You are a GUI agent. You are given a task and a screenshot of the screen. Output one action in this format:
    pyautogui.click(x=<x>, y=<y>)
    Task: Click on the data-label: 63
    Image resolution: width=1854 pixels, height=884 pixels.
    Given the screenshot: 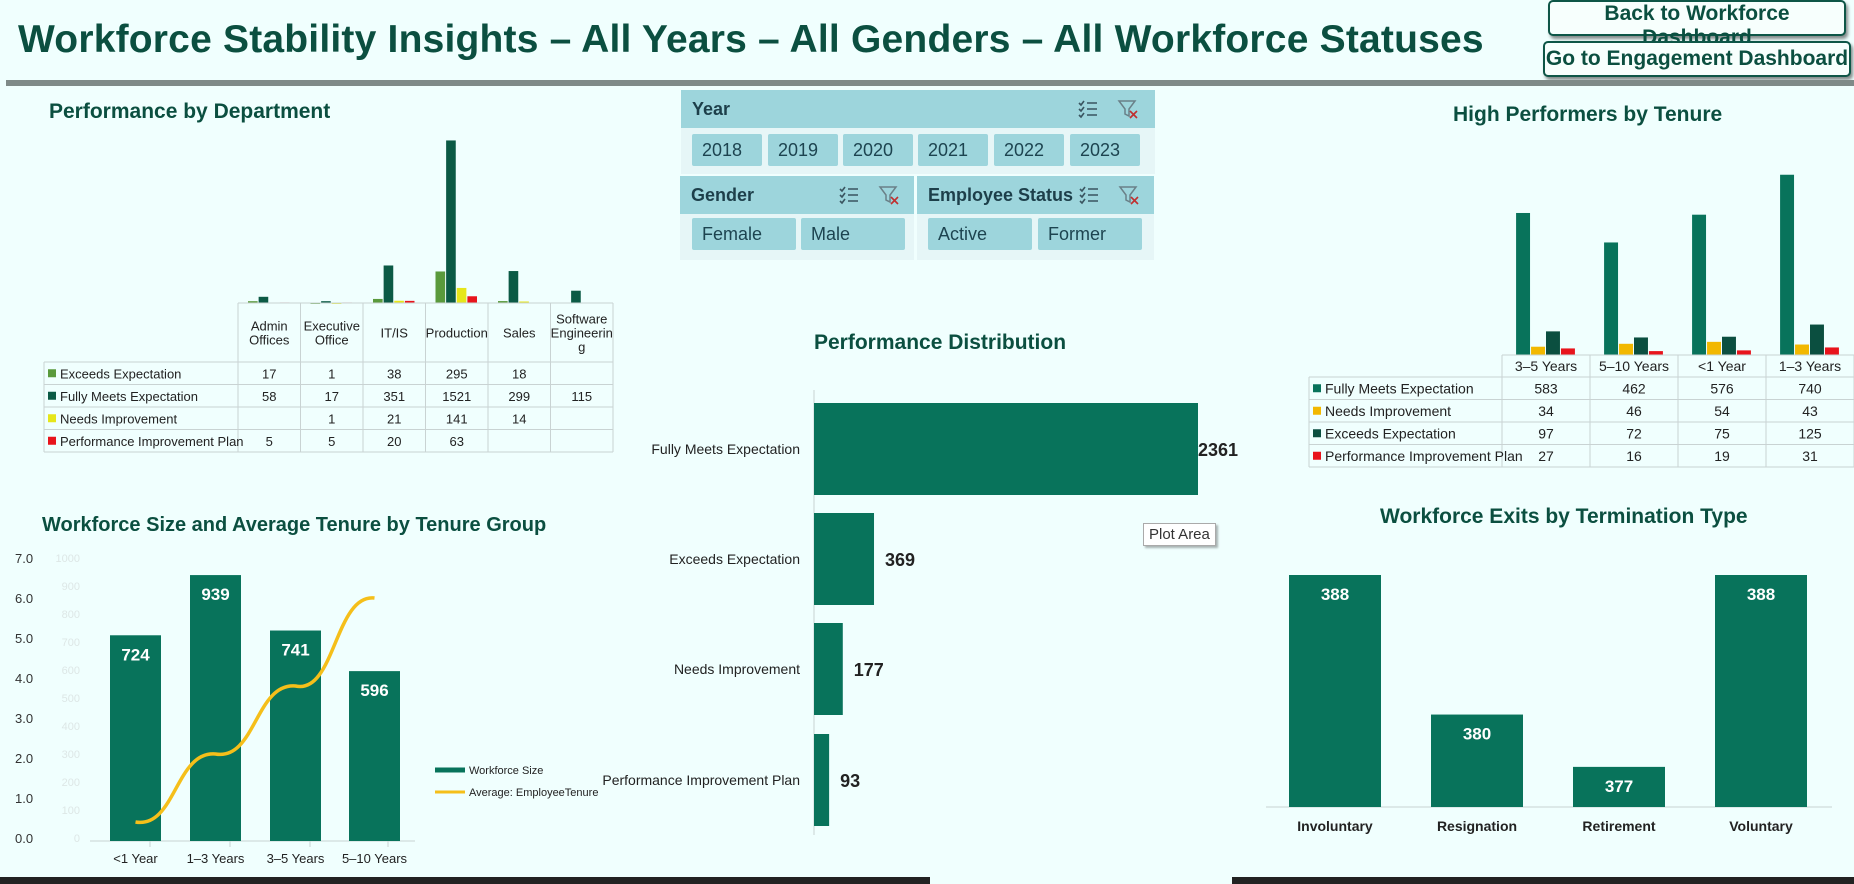 What is the action you would take?
    pyautogui.click(x=457, y=441)
    